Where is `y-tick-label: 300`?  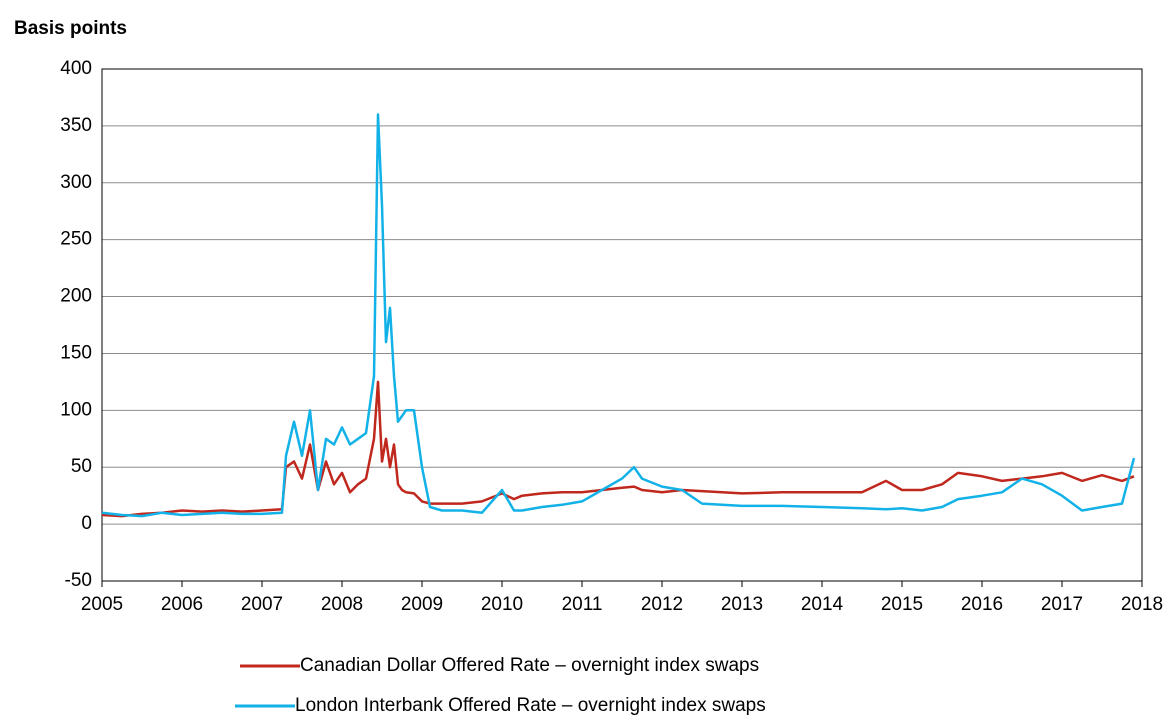
y-tick-label: 300 is located at coordinates (76, 182).